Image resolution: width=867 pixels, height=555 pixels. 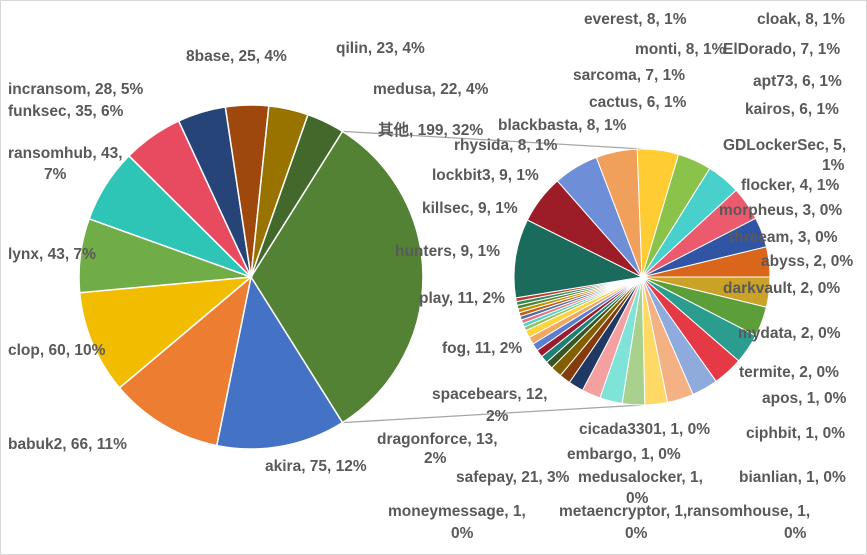 What do you see at coordinates (706, 262) in the screenshot?
I see `secondary-slice-blackbasta-alt` at bounding box center [706, 262].